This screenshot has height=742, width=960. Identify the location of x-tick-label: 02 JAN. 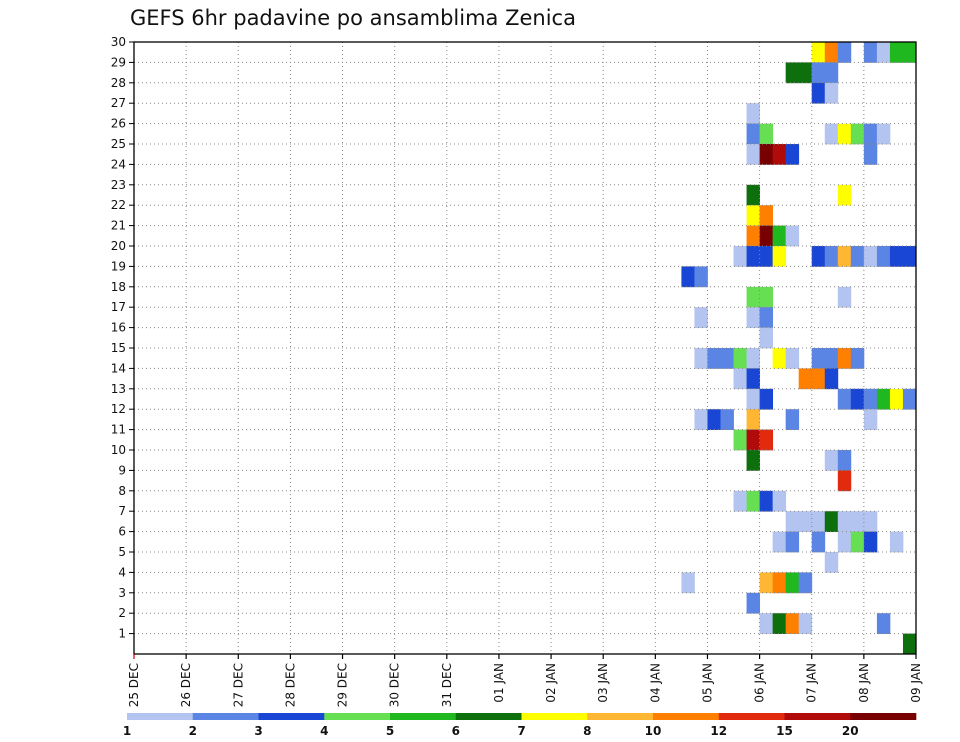
(551, 683).